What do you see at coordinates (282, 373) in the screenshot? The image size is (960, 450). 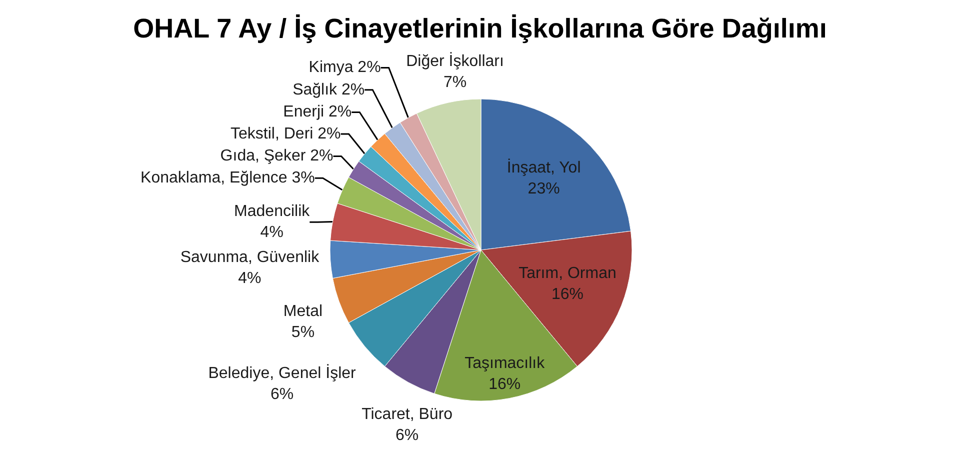 I see `slice-label: Belediye, Genel İşler` at bounding box center [282, 373].